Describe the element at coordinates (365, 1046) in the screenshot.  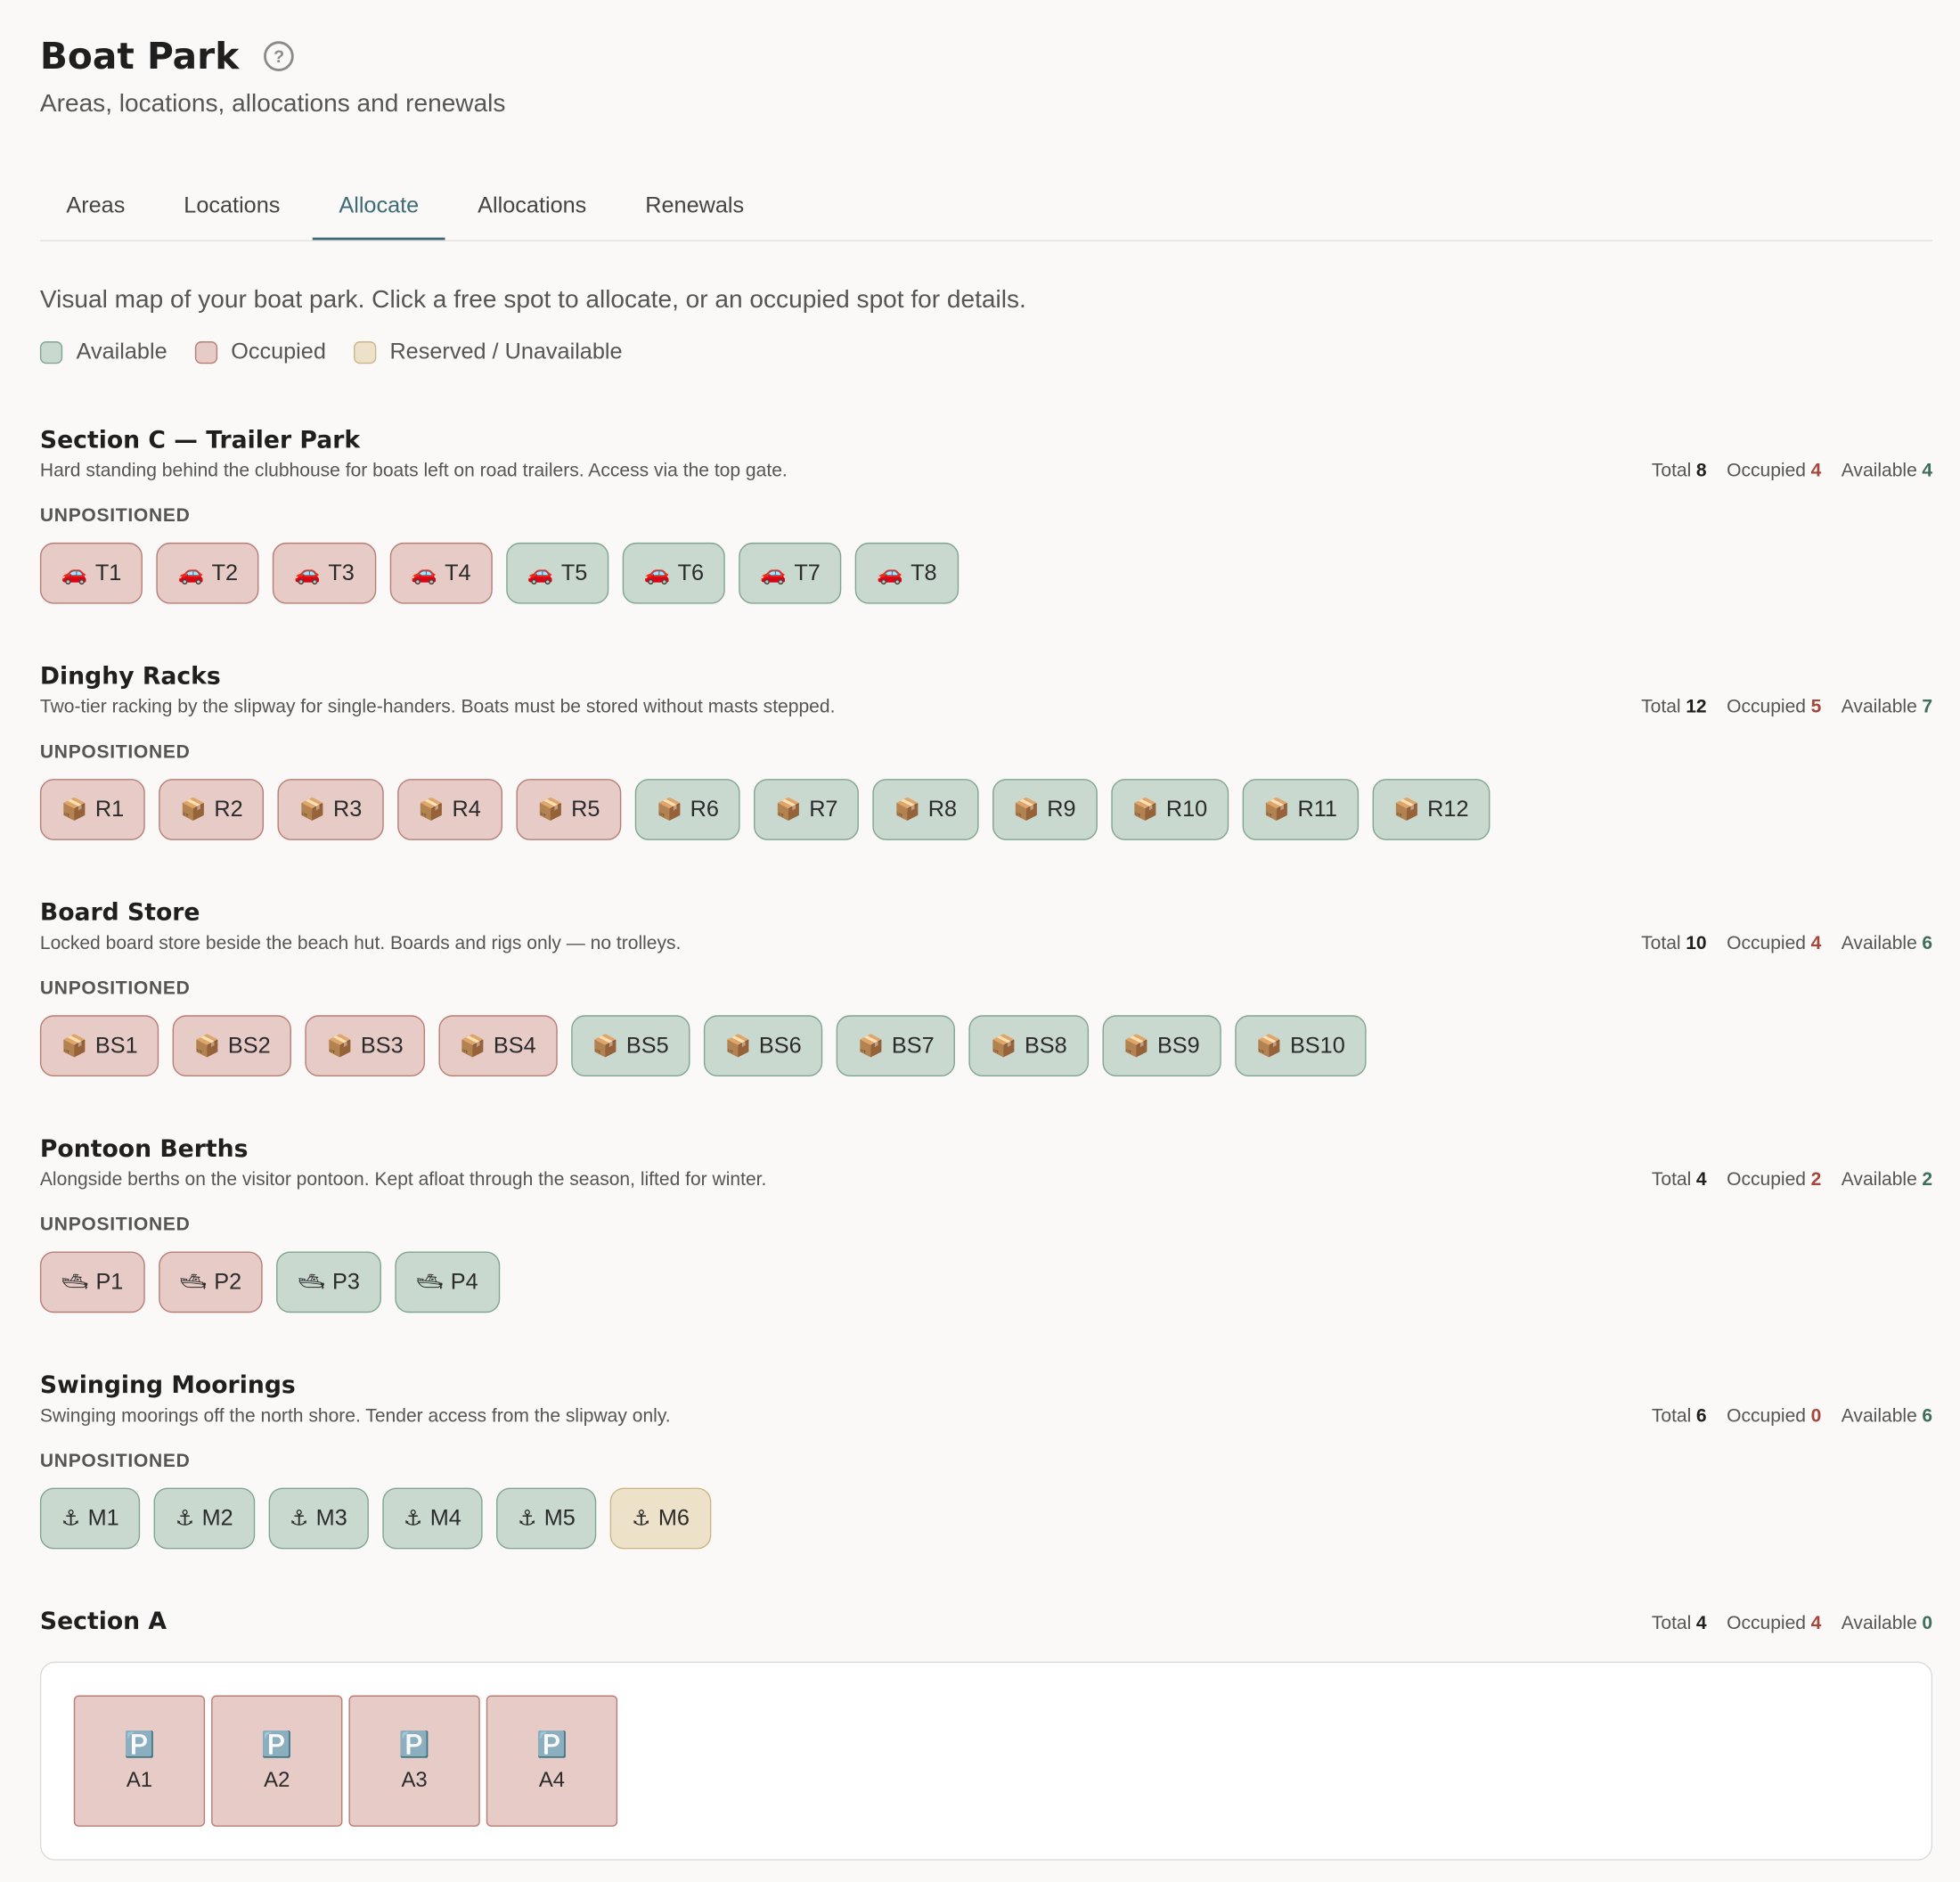
I see `spot-chip: 📦 BS3` at that location.